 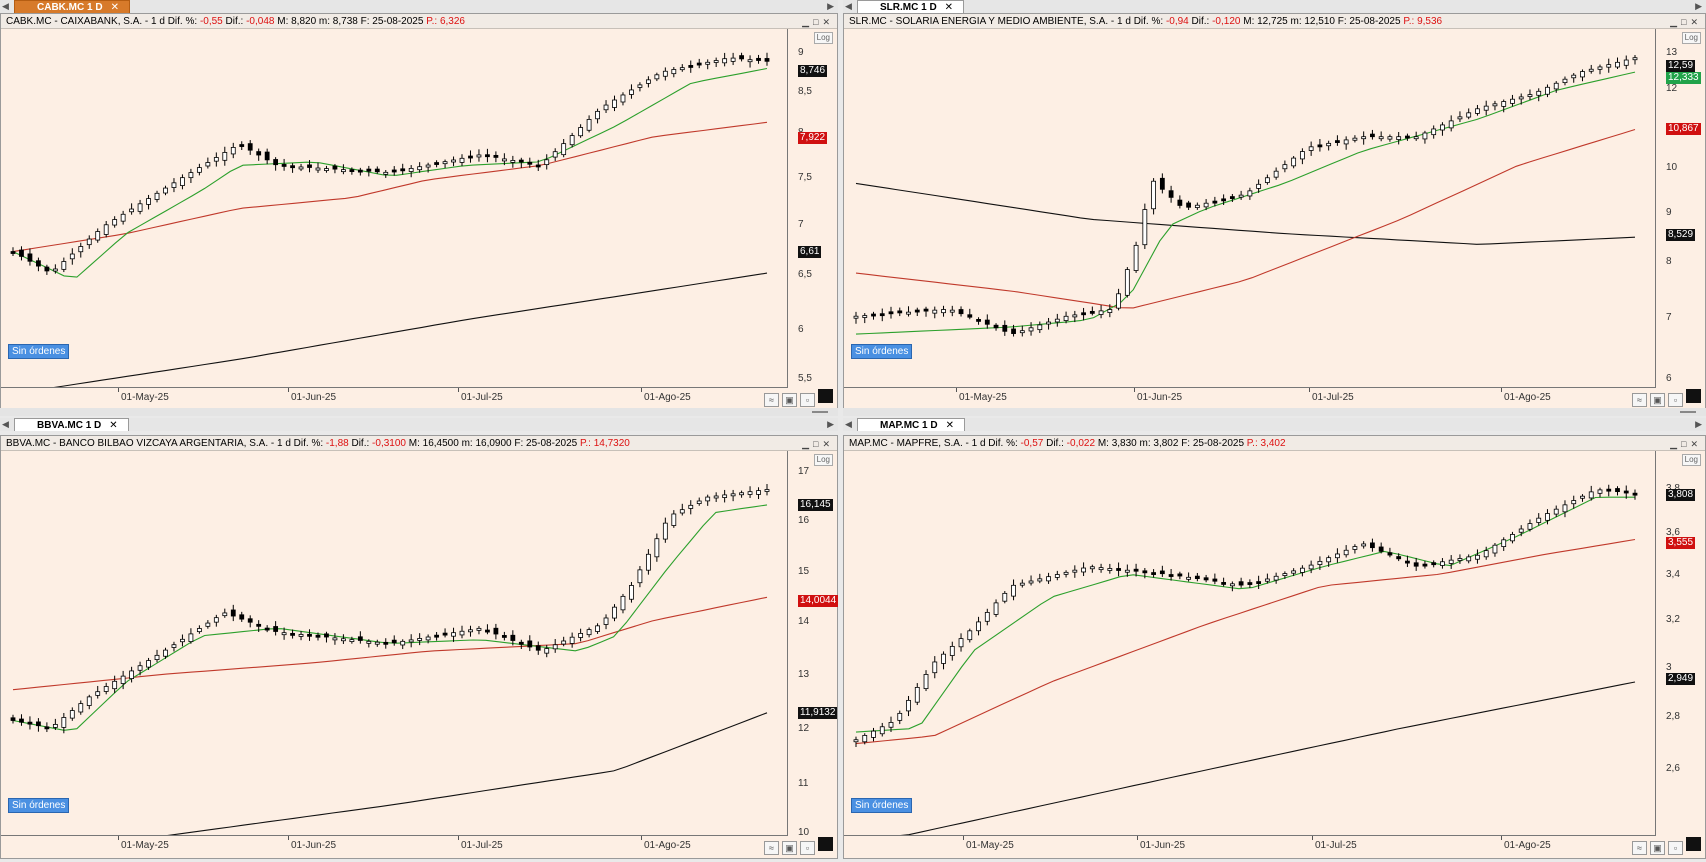 What do you see at coordinates (102, 21) in the screenshot?
I see `info-prefix: CABK.MC - CAIXABANK, S.A. - 1 d Dif. %:` at bounding box center [102, 21].